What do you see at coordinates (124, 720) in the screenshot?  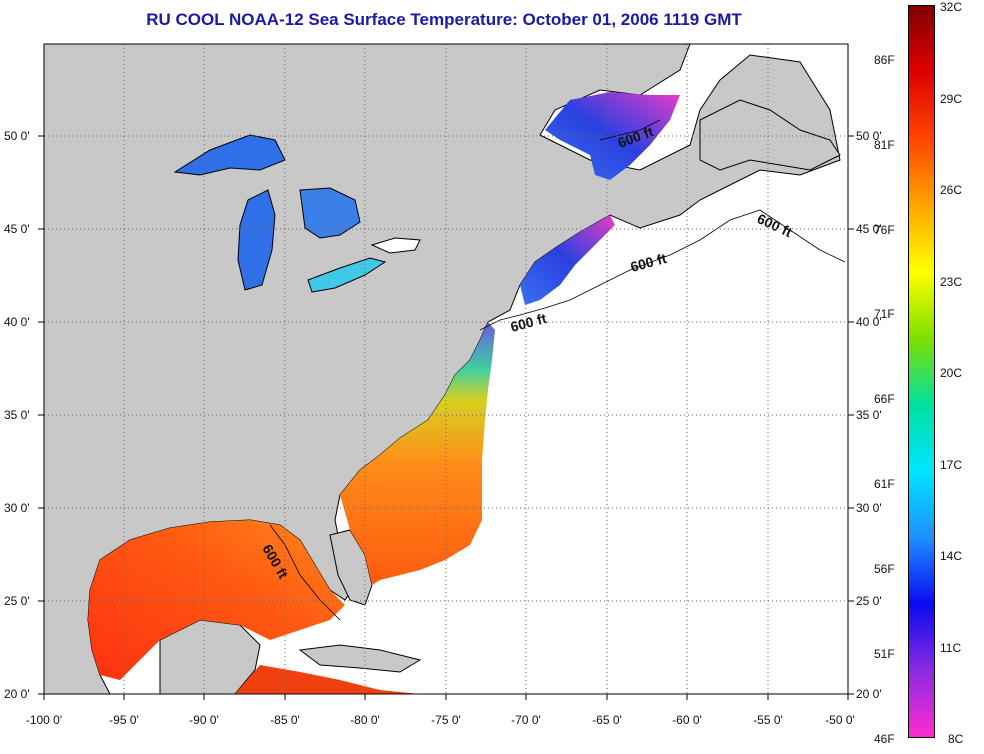 I see `lon-label: -95 0'` at bounding box center [124, 720].